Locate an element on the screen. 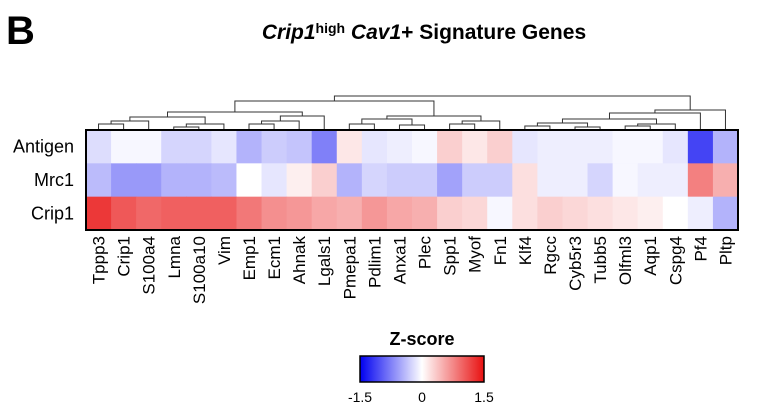 Image resolution: width=766 pixels, height=418 pixels. title-gene-2: Cav1 is located at coordinates (373, 32).